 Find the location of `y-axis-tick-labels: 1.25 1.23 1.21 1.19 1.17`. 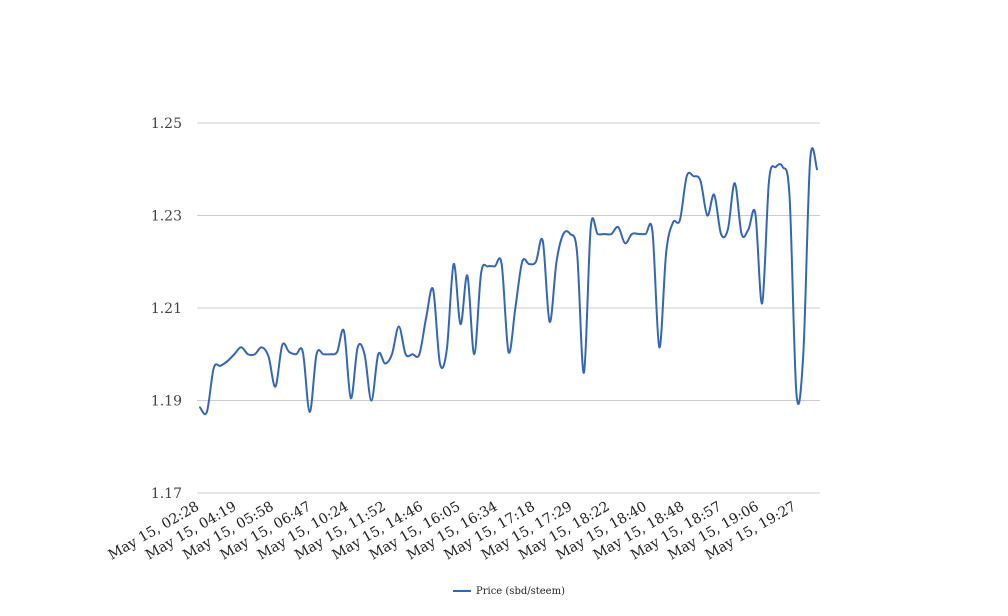

y-axis-tick-labels: 1.25 1.23 1.21 1.19 1.17 is located at coordinates (166, 309).